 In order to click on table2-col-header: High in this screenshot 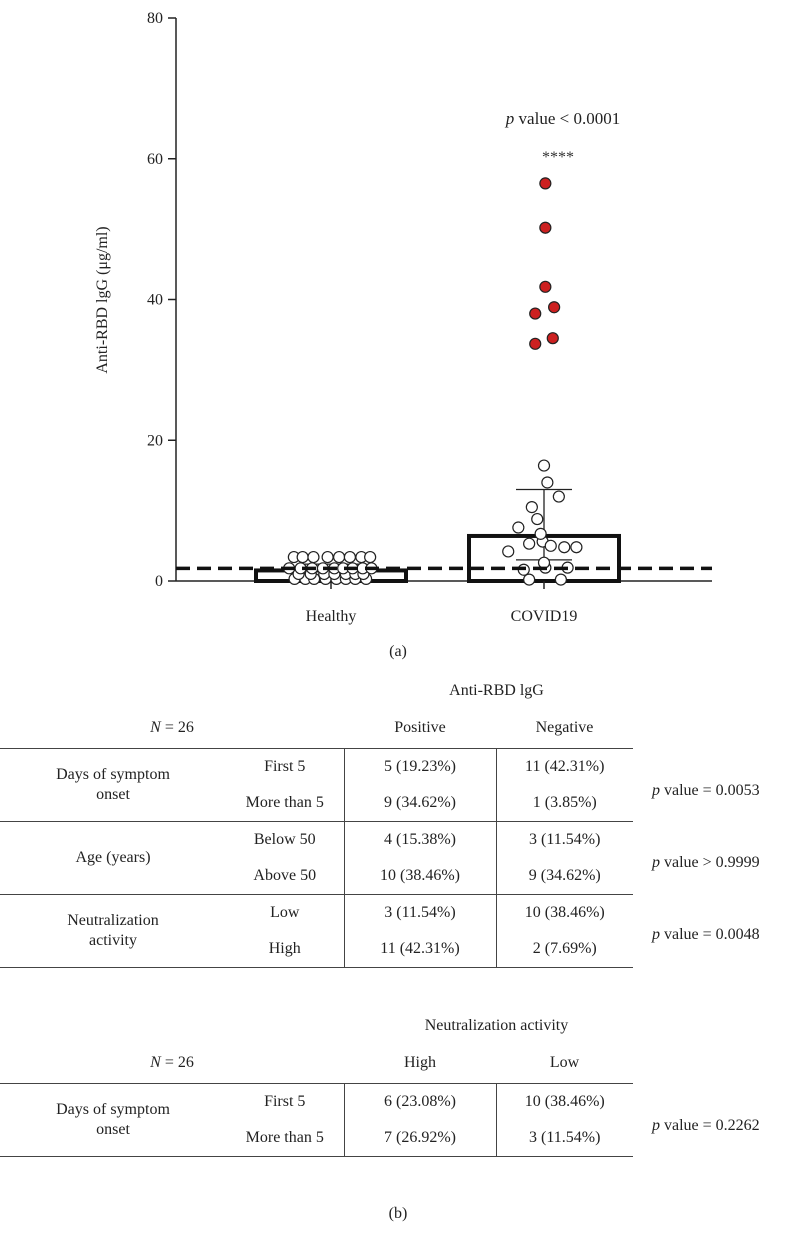, I will do `click(420, 1062)`.